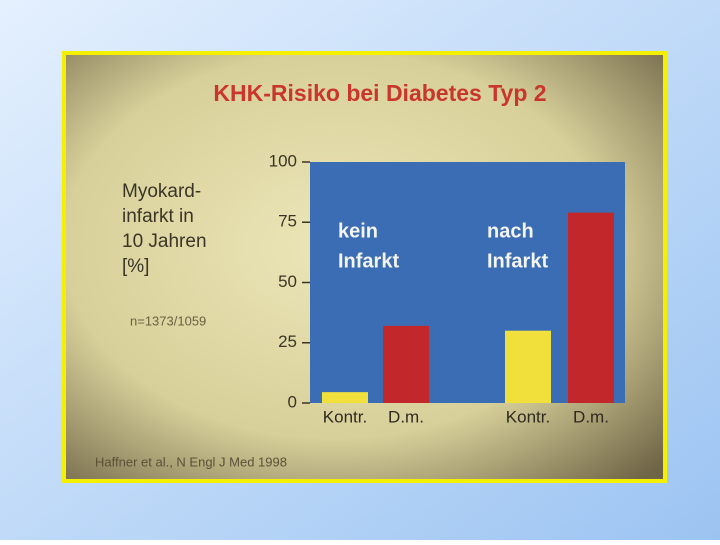  Describe the element at coordinates (287, 281) in the screenshot. I see `y-tick-label: 50` at that location.